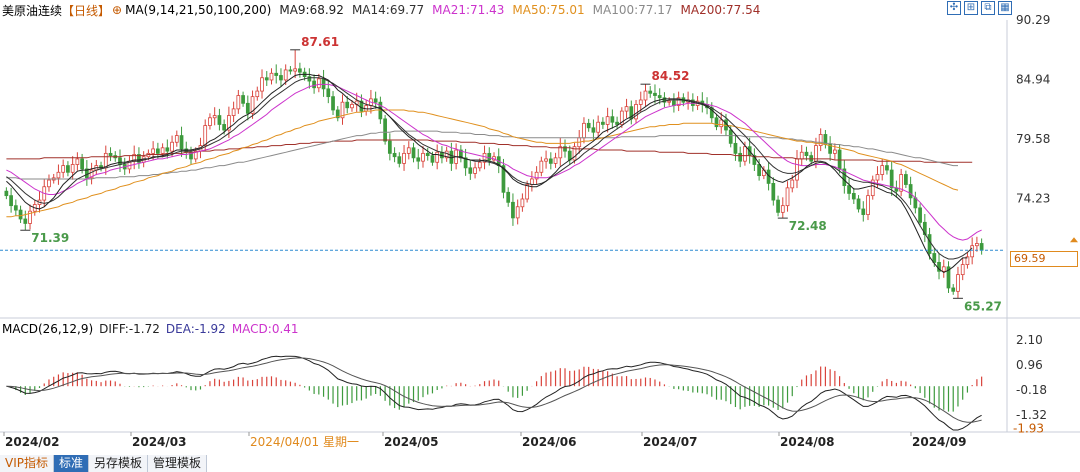  Describe the element at coordinates (388, 10) in the screenshot. I see `ma14-label: MA14:69.77` at that location.